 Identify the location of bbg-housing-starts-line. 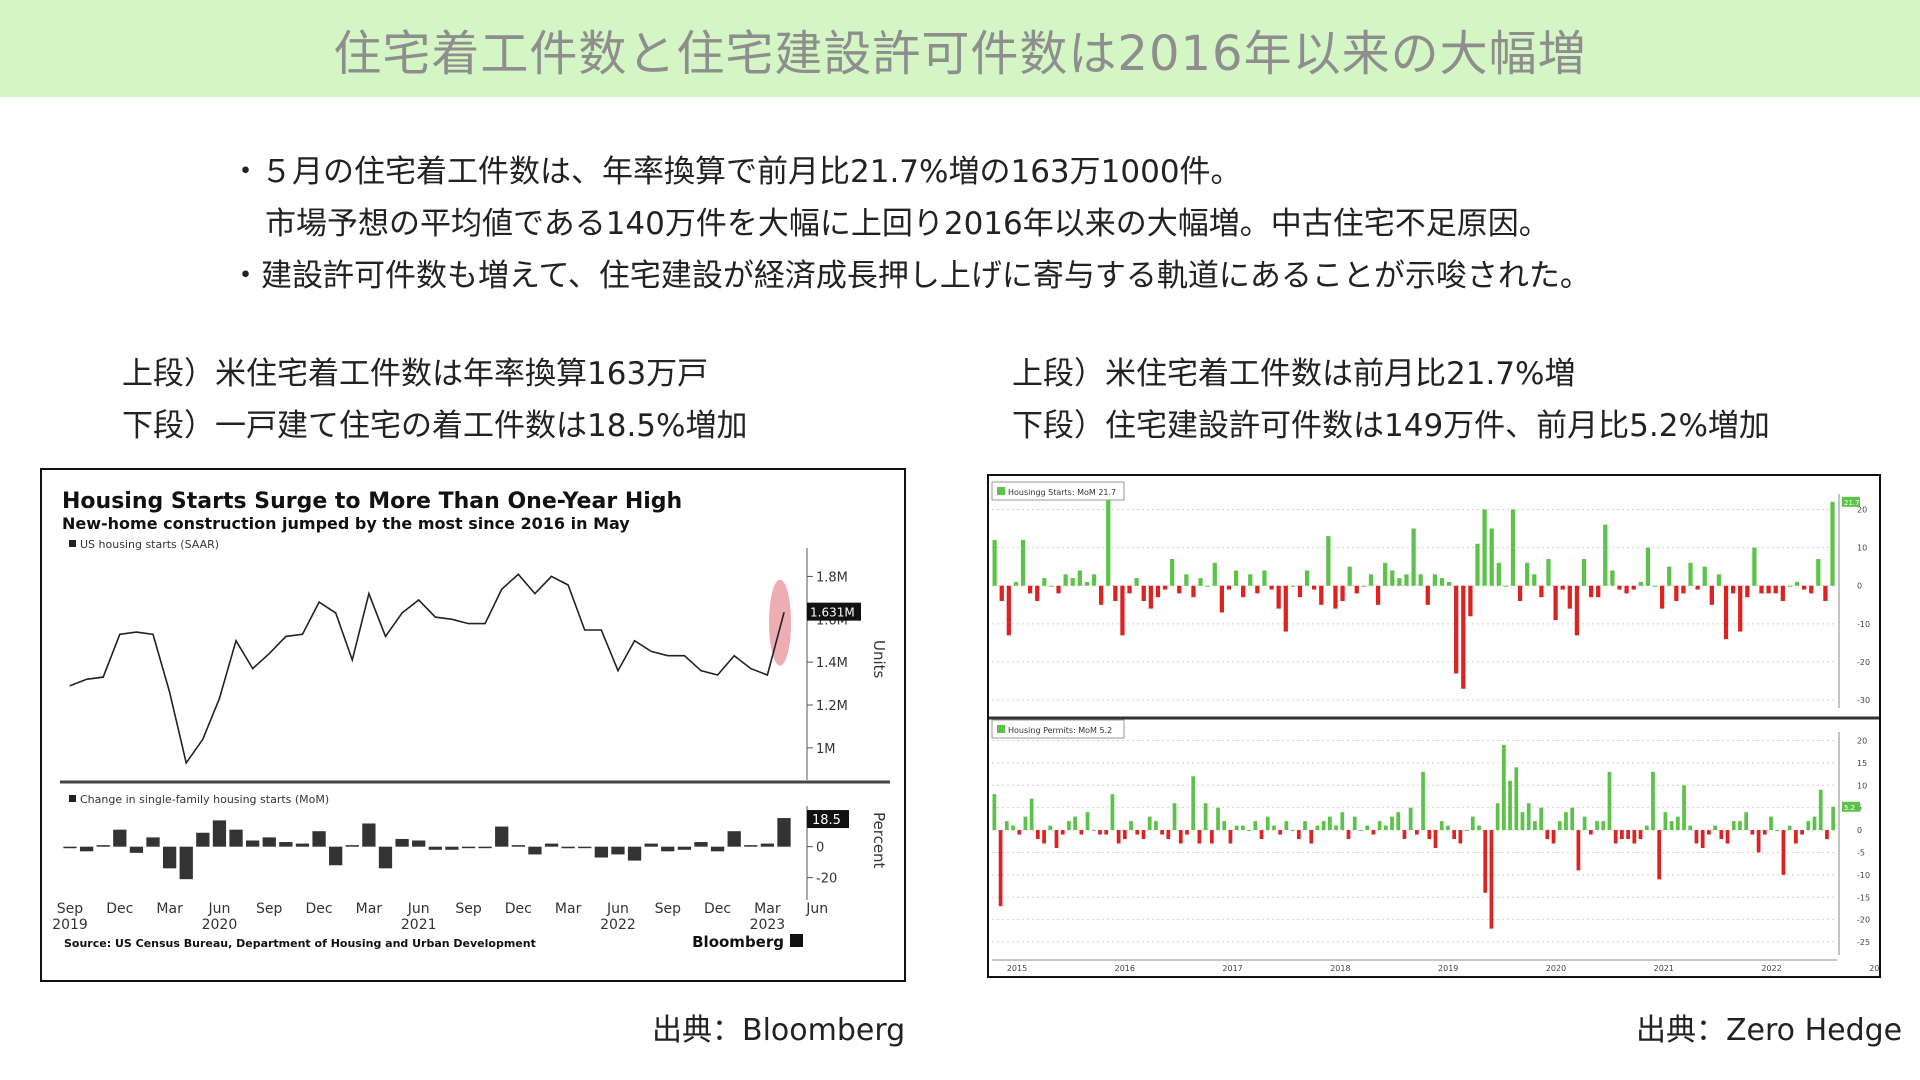
(427, 669).